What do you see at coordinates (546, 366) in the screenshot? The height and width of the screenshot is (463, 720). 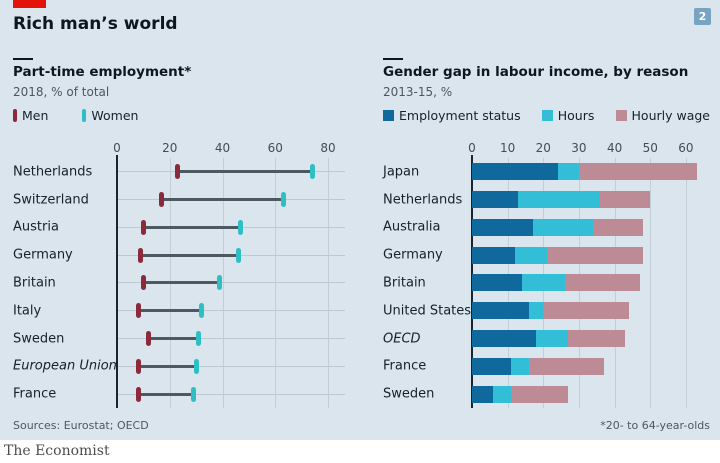 I see `chart-row: France` at bounding box center [546, 366].